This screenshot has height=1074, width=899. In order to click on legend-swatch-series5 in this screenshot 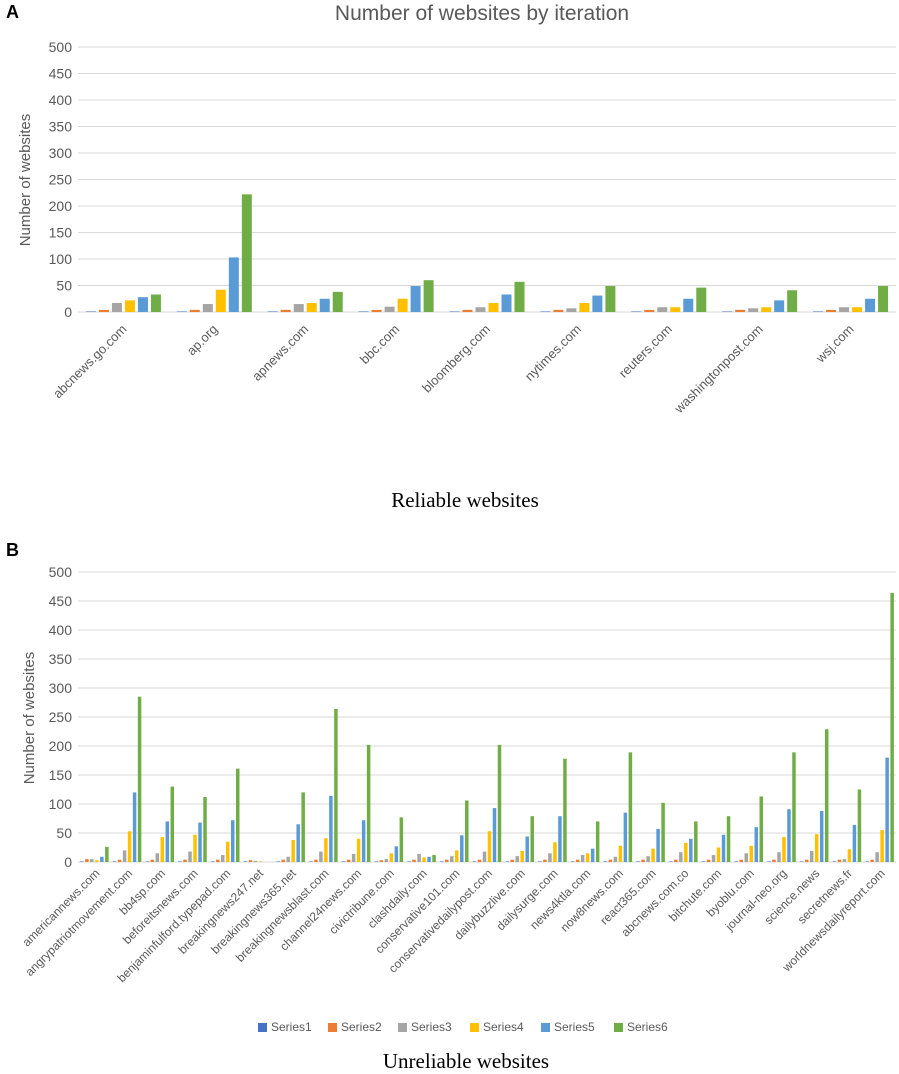, I will do `click(545, 1027)`.